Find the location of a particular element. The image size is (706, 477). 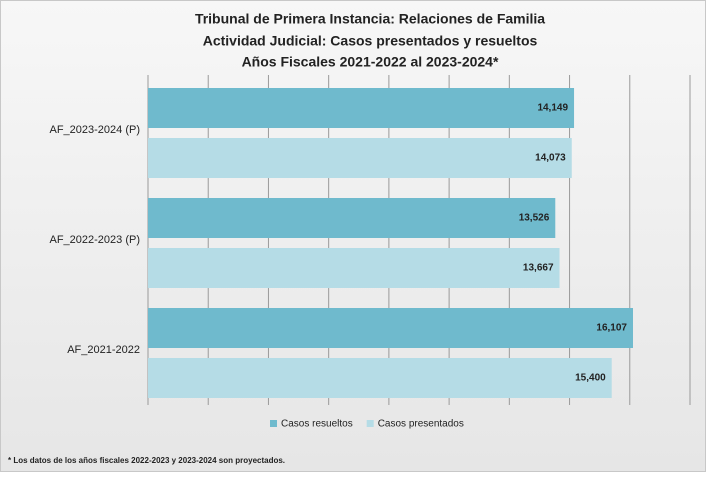

data-label: 16,107 is located at coordinates (611, 328).